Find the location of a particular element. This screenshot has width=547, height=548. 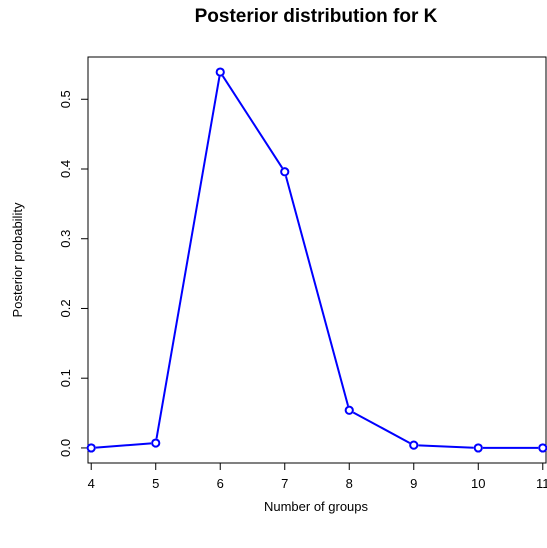

x-tick-label: 4 is located at coordinates (91, 483).